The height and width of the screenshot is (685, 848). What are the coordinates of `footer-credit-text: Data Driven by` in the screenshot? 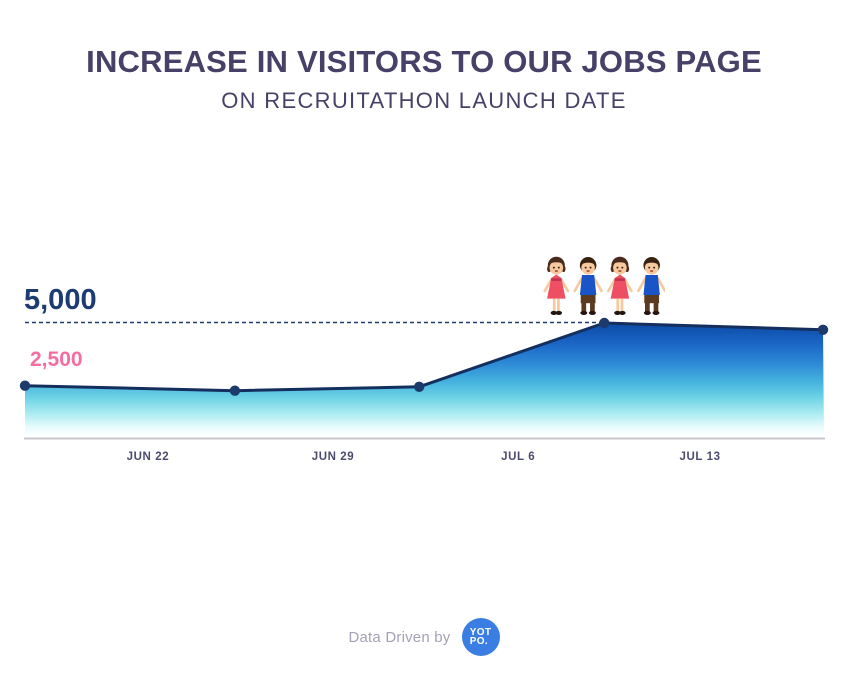 It's located at (399, 637).